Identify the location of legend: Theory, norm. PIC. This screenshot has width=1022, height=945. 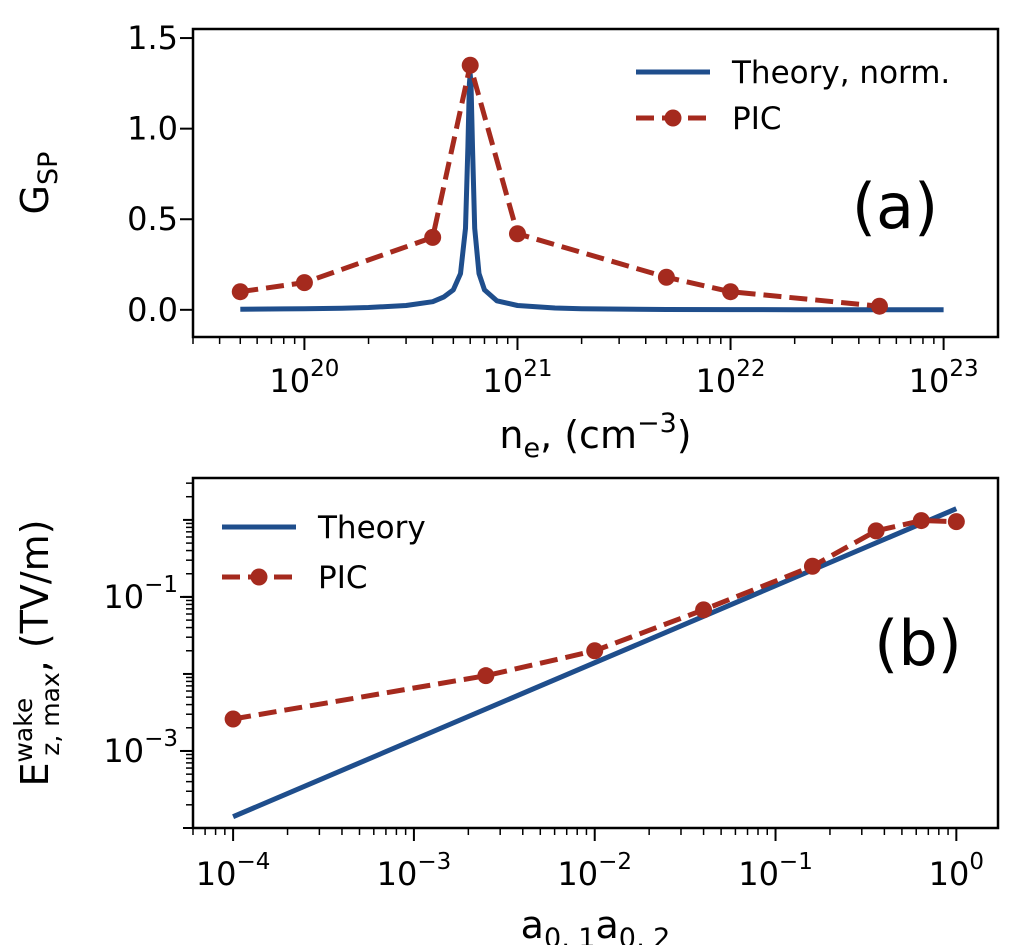
(793, 96).